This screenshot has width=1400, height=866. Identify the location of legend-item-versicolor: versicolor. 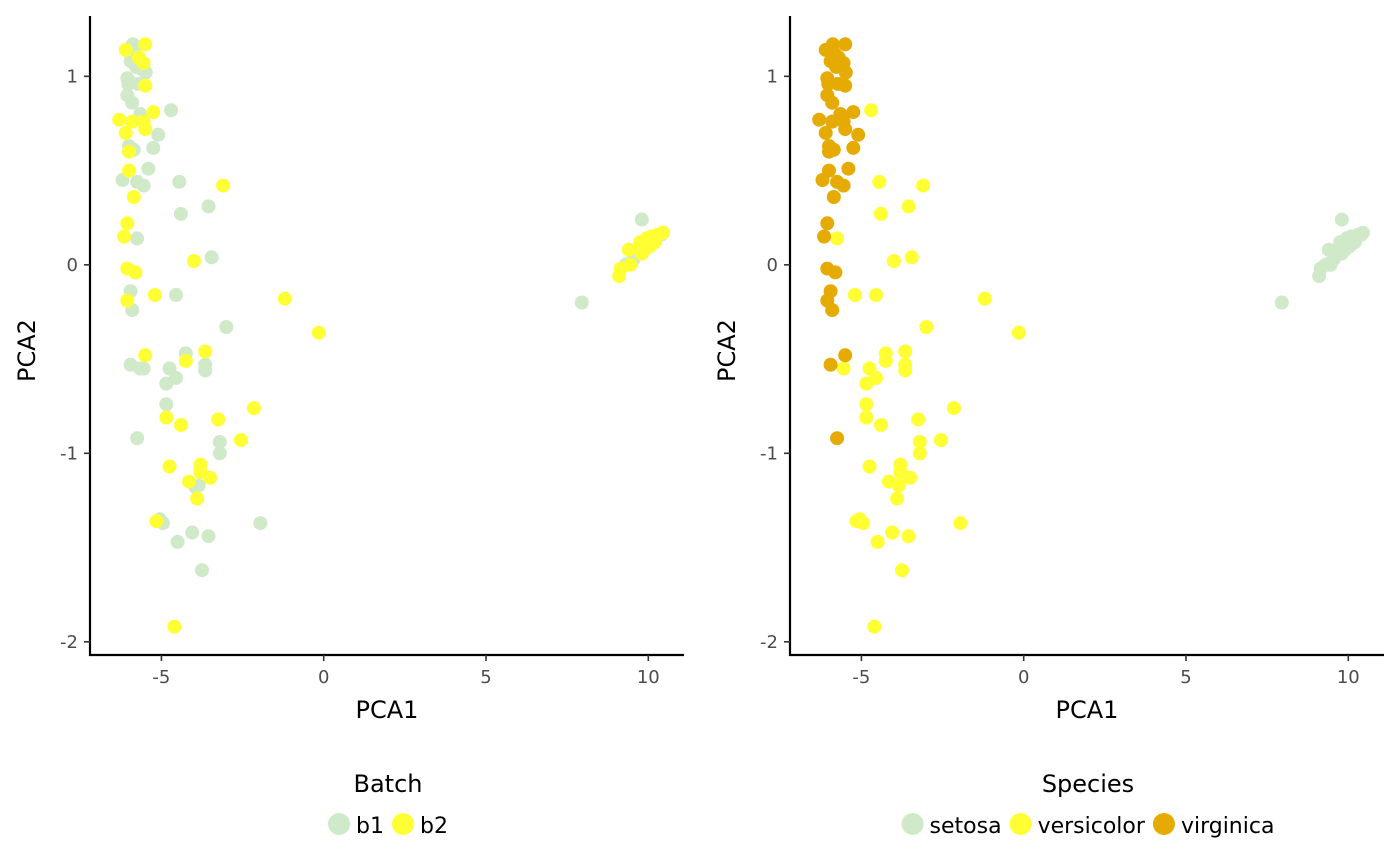
(1077, 826).